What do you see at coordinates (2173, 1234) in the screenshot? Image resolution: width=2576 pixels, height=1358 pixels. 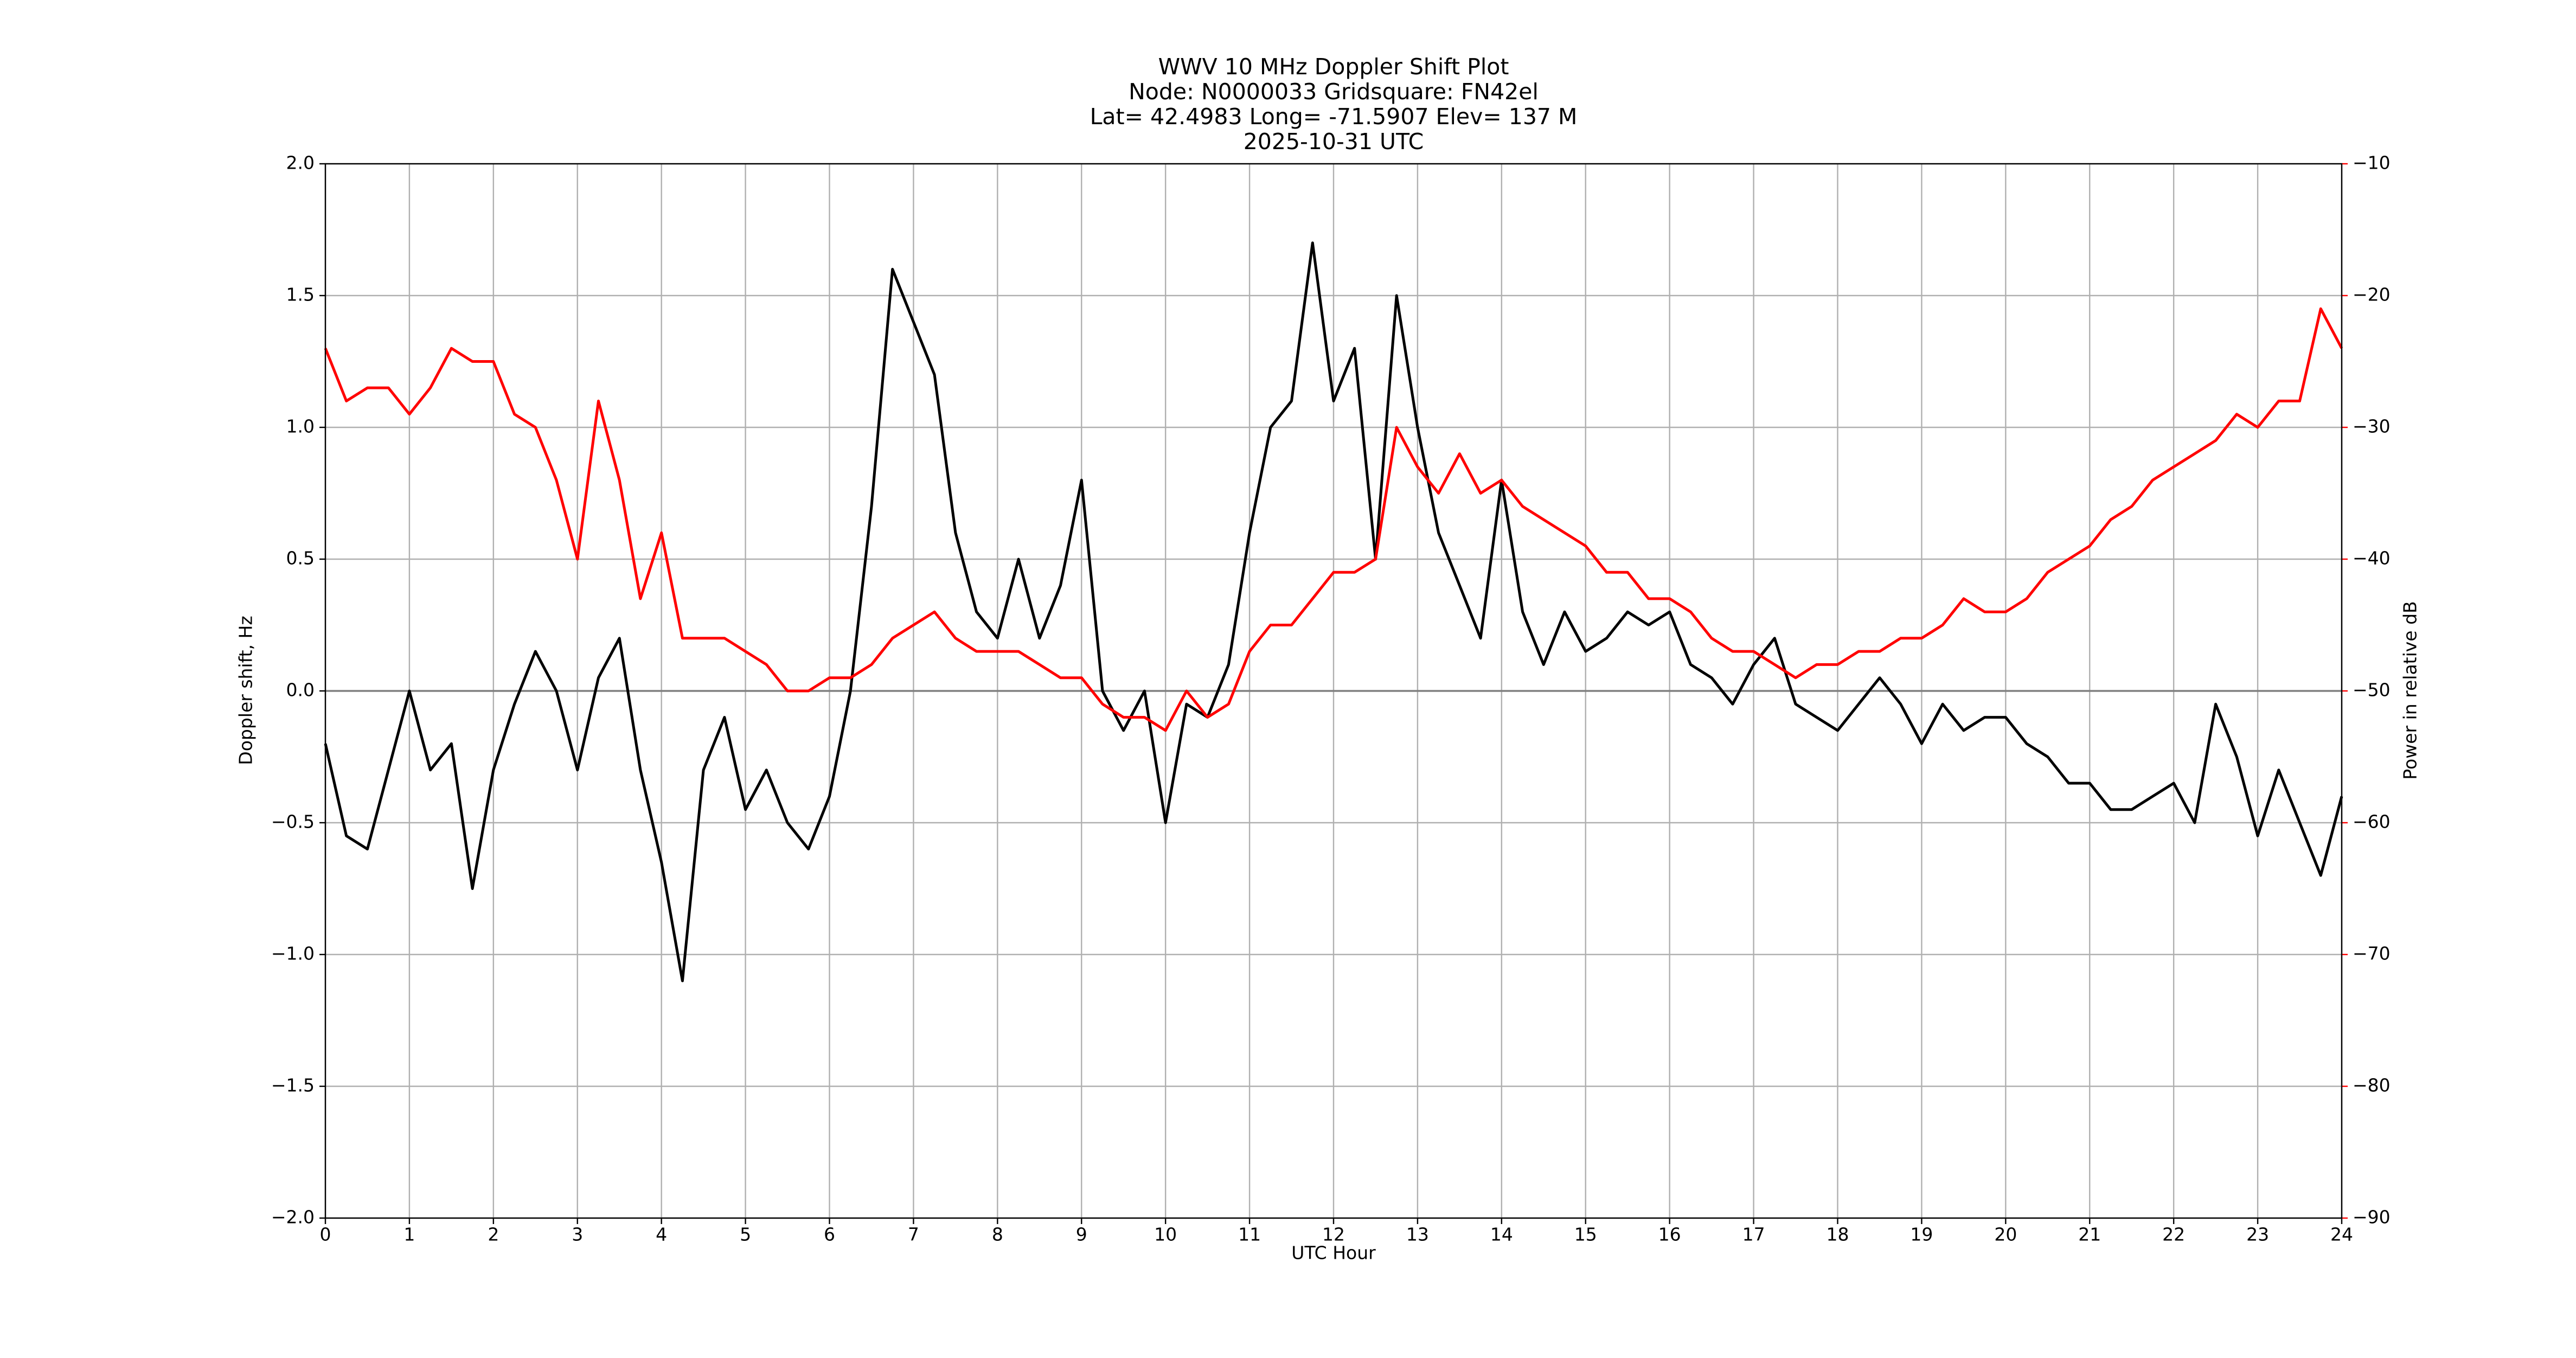 I see `x-tick-label: 22` at bounding box center [2173, 1234].